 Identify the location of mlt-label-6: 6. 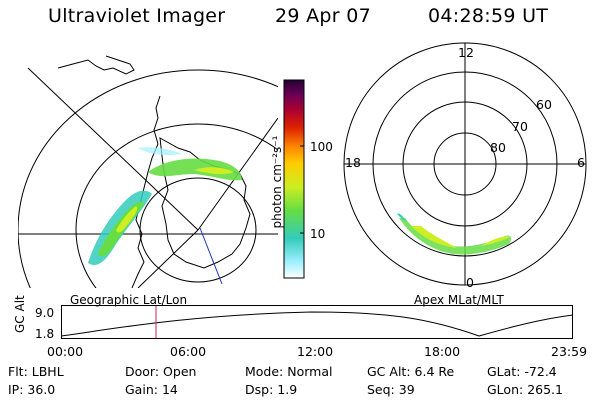
(581, 162).